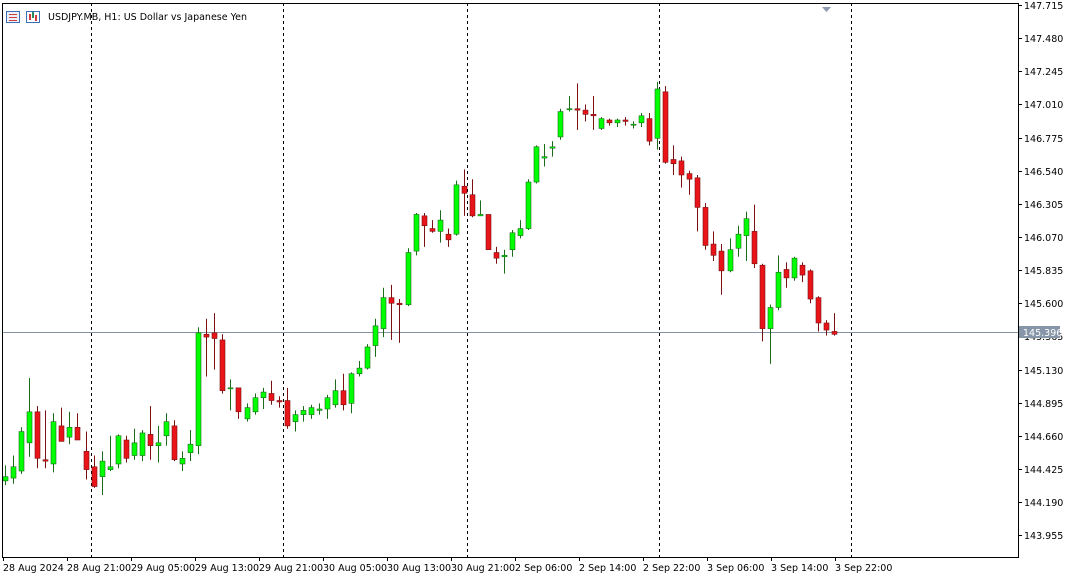  I want to click on price-tick-label: 143.955, so click(1043, 536).